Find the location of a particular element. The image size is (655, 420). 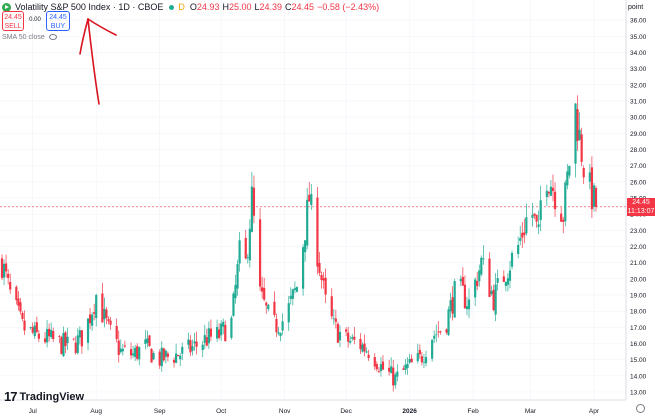

price-tick-label: 13.00 is located at coordinates (638, 393).